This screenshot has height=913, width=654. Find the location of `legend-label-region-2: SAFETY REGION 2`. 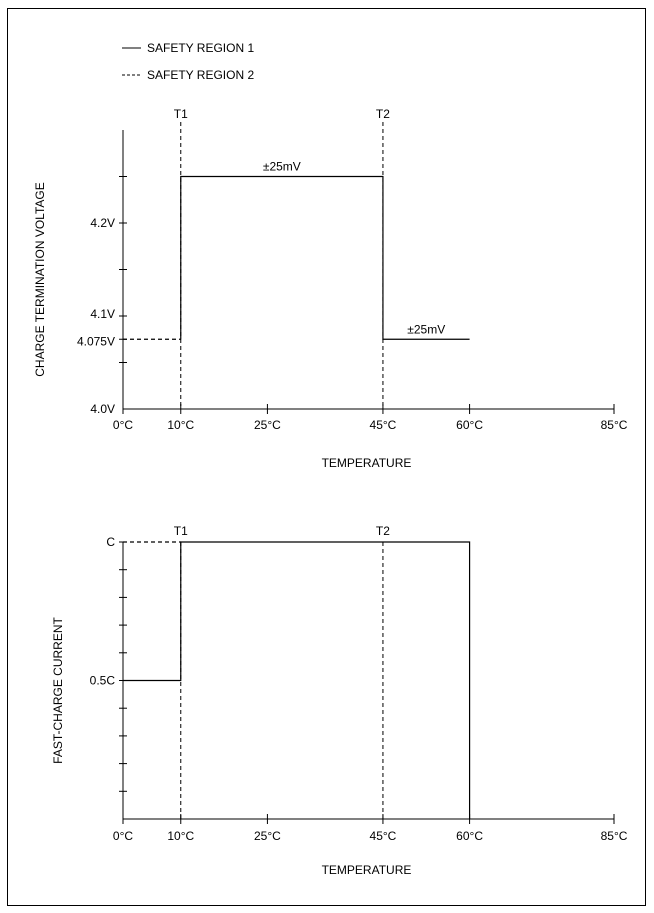

legend-label-region-2: SAFETY REGION 2 is located at coordinates (200, 75).